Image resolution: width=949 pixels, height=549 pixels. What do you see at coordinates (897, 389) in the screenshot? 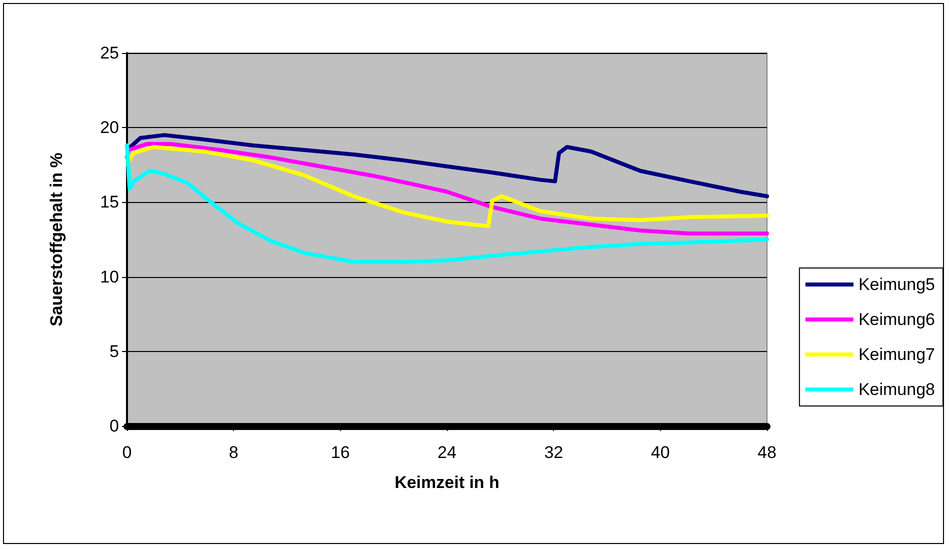
I see `legend-label: Keimung8` at bounding box center [897, 389].